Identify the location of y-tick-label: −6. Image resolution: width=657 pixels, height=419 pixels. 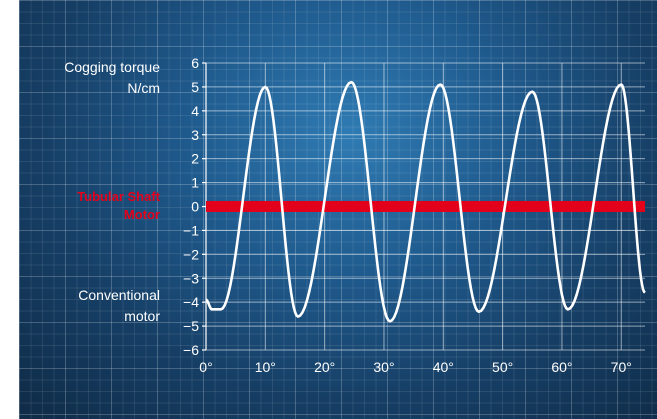
(191, 350).